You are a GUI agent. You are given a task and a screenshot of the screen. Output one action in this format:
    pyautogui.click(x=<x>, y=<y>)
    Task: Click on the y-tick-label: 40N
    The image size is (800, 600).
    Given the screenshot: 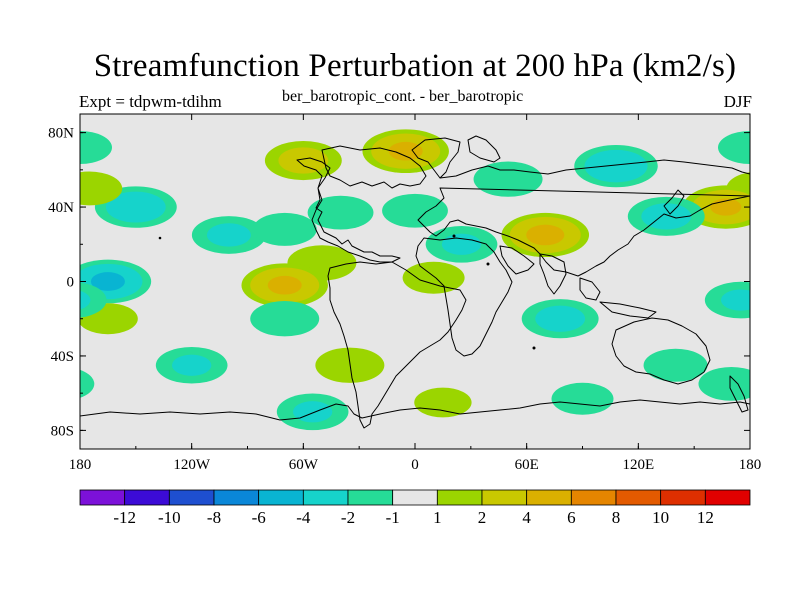 What is the action you would take?
    pyautogui.click(x=61, y=208)
    